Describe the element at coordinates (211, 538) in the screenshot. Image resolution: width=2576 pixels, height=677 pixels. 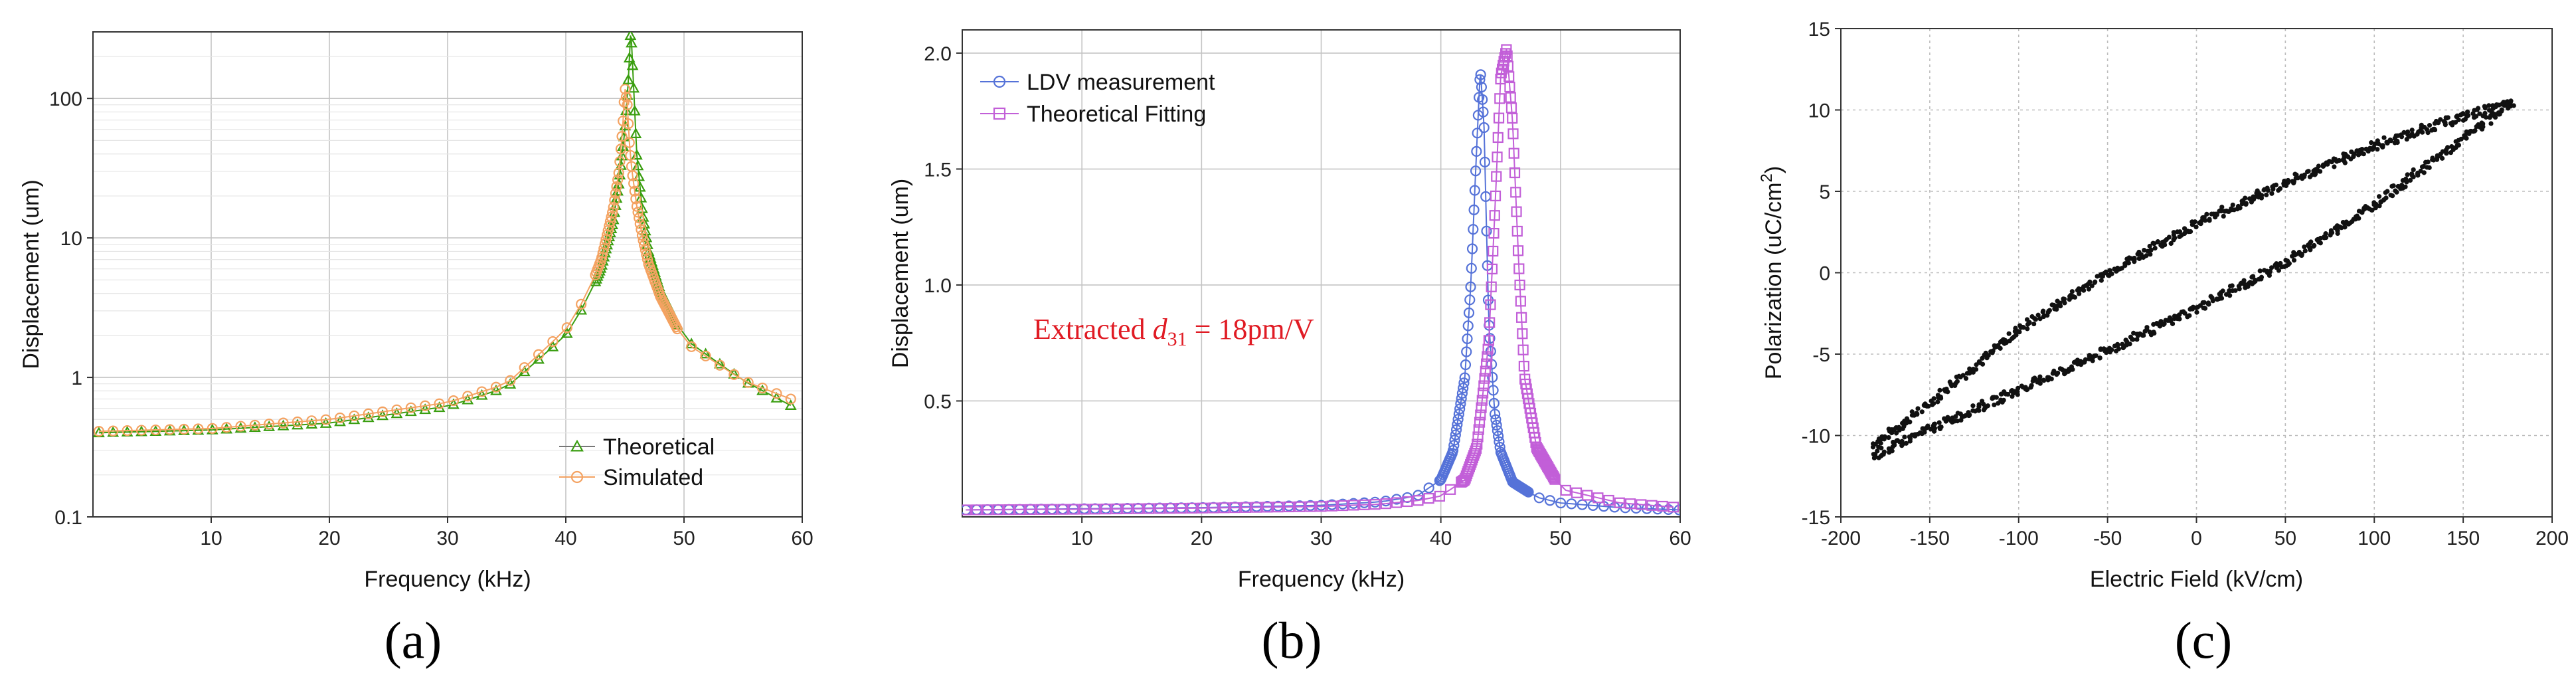
I see `x-tick-label: 10` at that location.